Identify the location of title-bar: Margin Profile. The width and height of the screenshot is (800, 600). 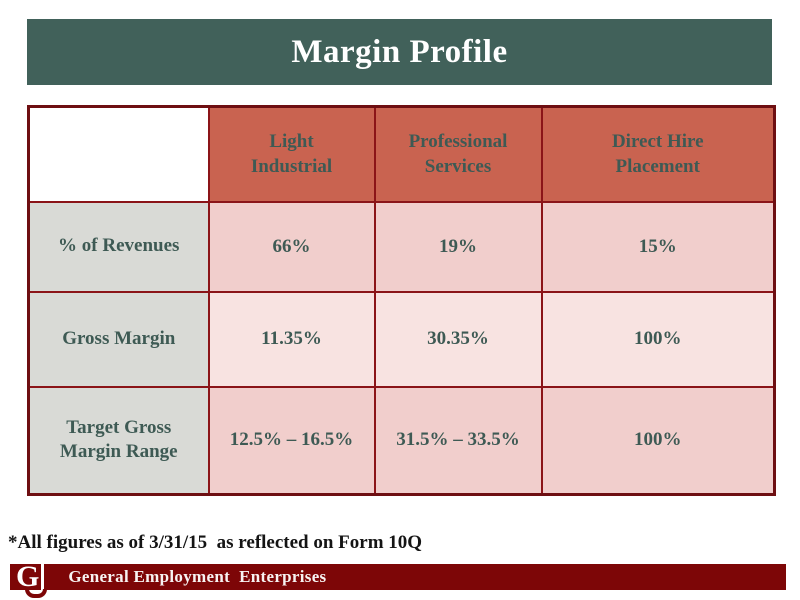
(399, 52).